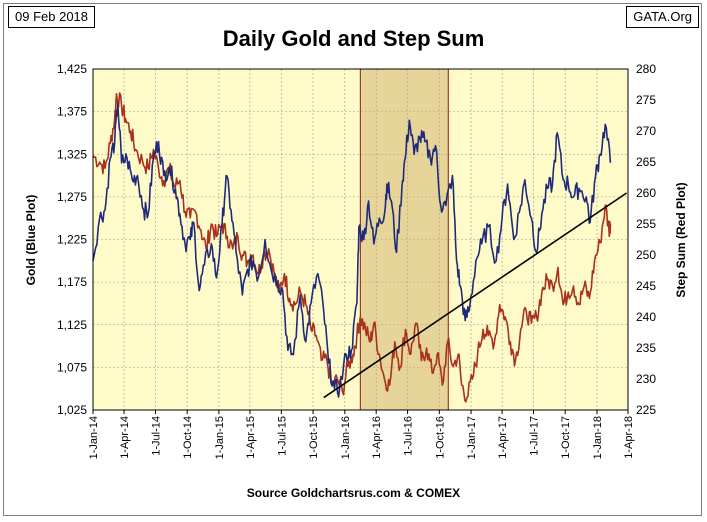  I want to click on x-tick-label: 1-Oct-15, so click(314, 437).